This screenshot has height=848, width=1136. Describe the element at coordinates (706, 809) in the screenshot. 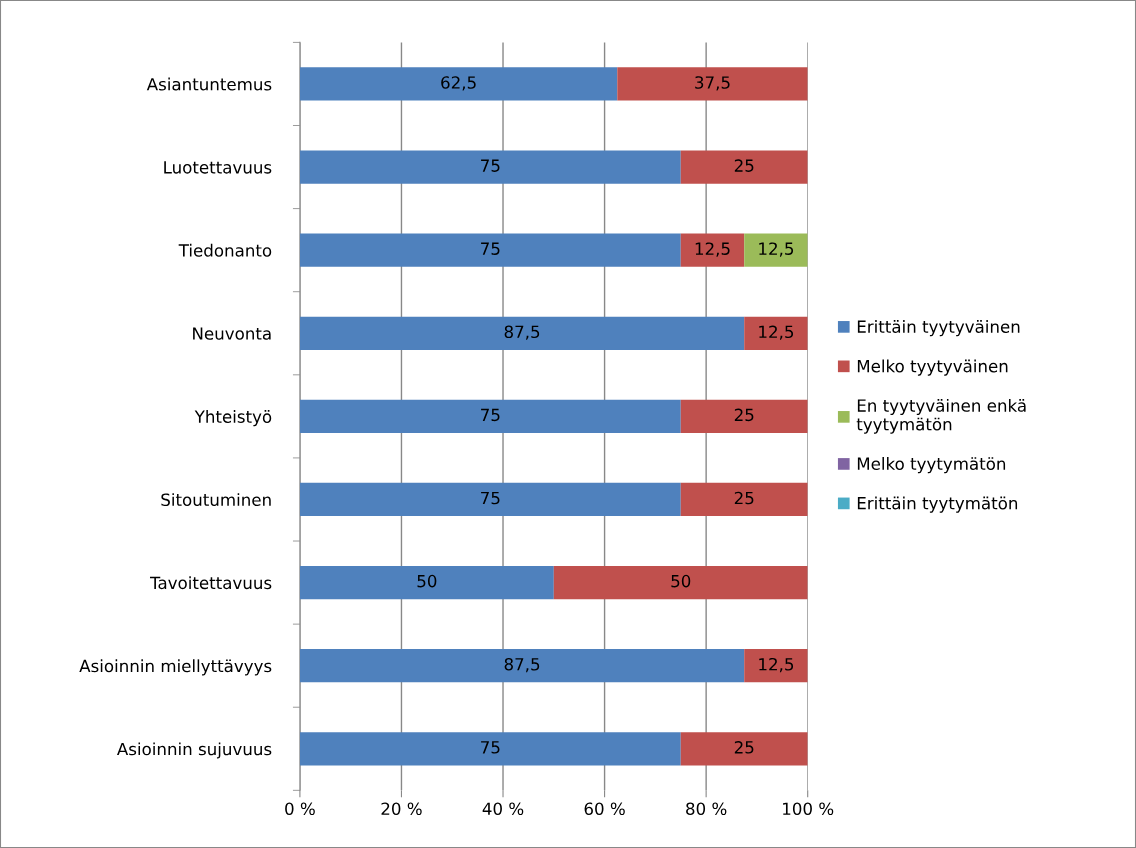

I see `x-tick-label: 80 %` at that location.